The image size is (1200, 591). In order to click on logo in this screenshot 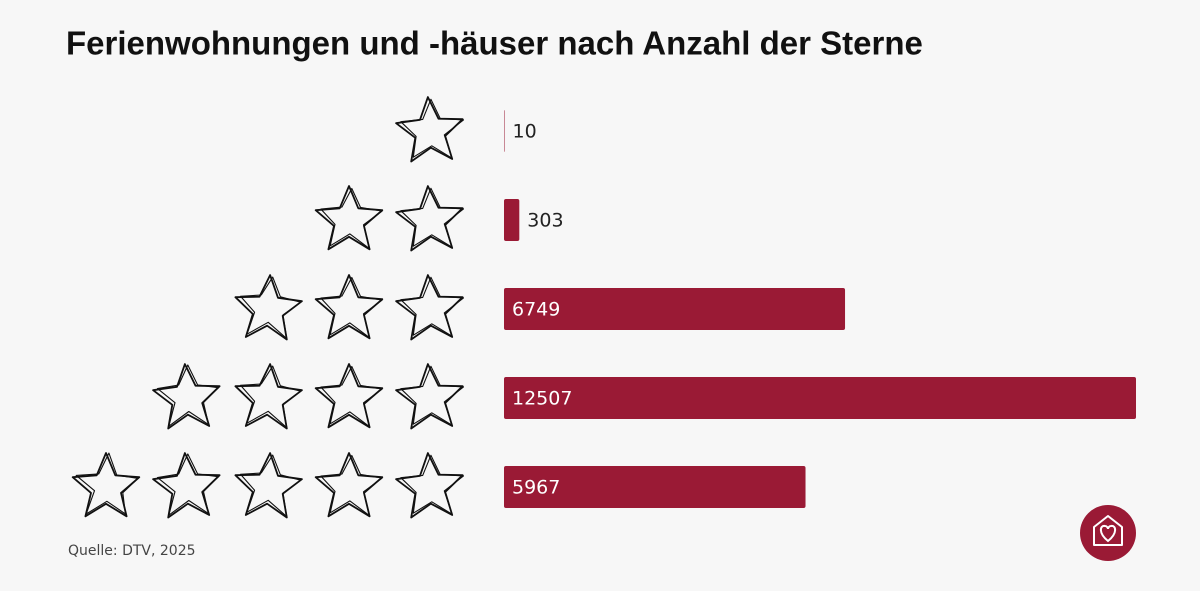, I will do `click(1108, 533)`.